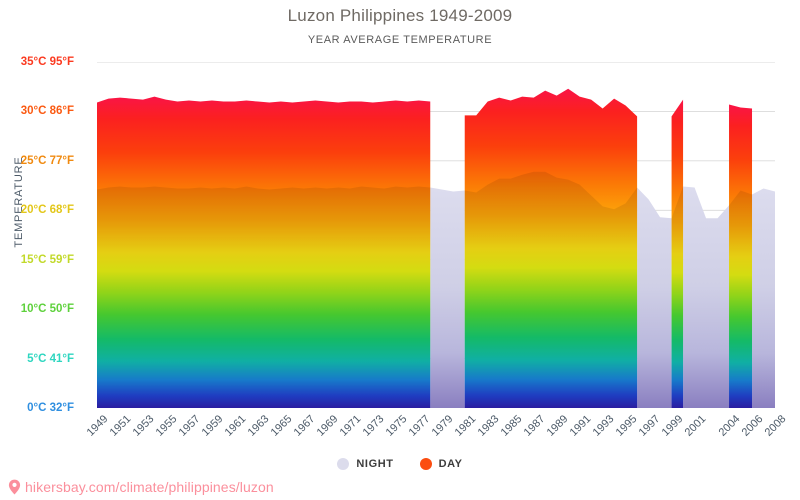 The width and height of the screenshot is (800, 500). I want to click on y-tick-label: 0°C 32°F, so click(50, 408).